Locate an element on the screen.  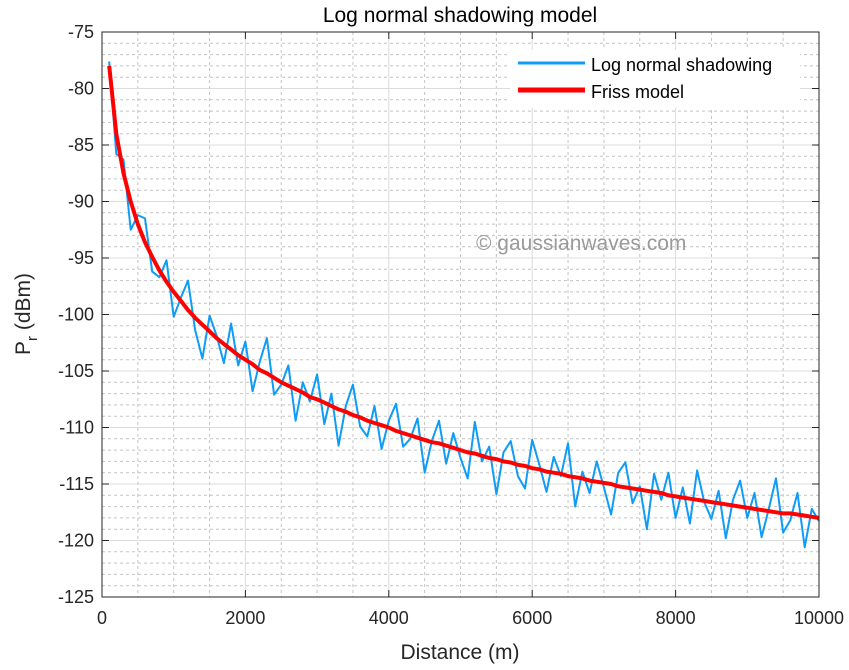
chart-title: Log normal shadowing model is located at coordinates (460, 15).